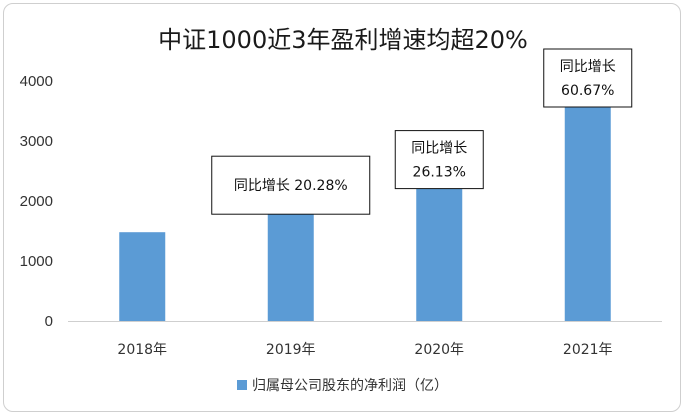 This screenshot has width=686, height=417. I want to click on annotation-box: 同比增长 60.67%, so click(588, 78).